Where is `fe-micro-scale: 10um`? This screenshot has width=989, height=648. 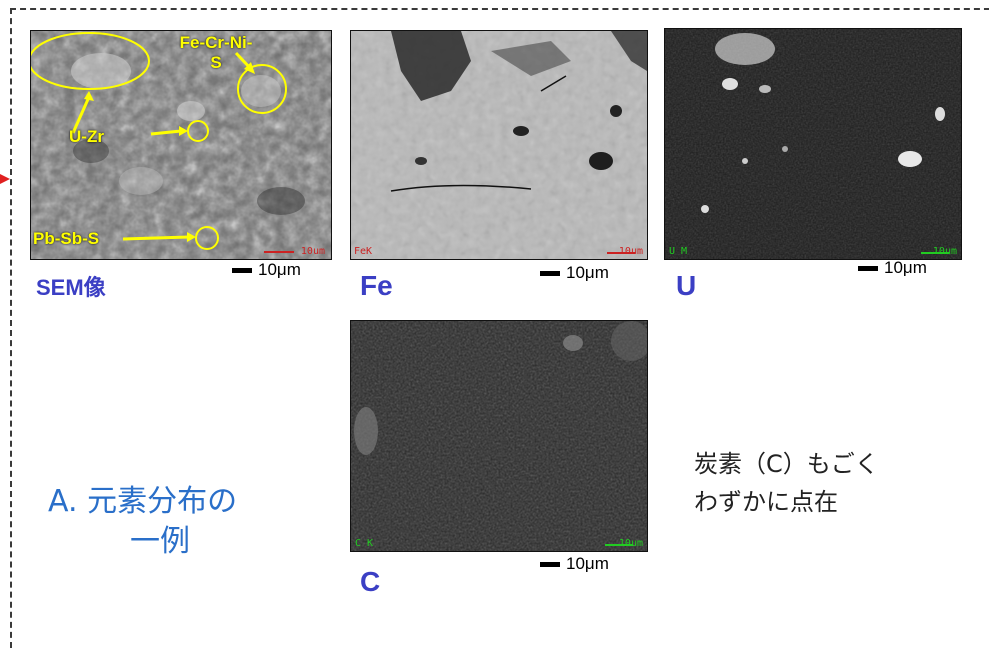
fe-micro-scale: 10um is located at coordinates (630, 251).